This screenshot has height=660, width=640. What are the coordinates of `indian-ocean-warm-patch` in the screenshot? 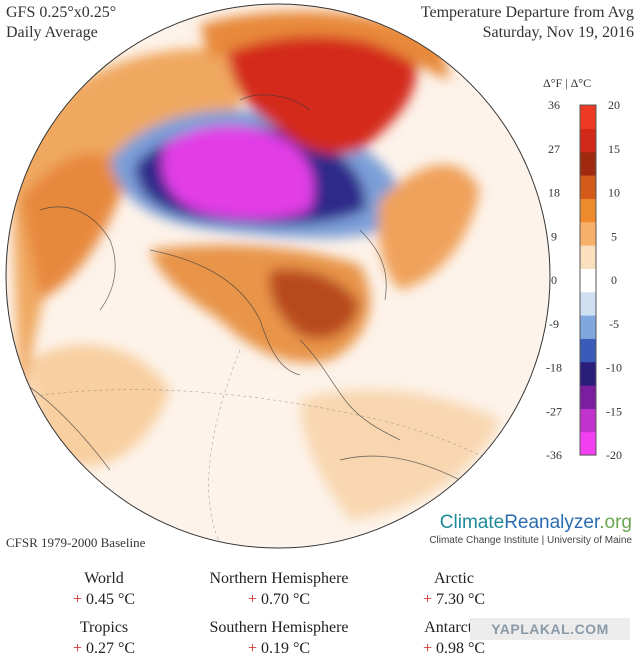 It's located at (400, 454).